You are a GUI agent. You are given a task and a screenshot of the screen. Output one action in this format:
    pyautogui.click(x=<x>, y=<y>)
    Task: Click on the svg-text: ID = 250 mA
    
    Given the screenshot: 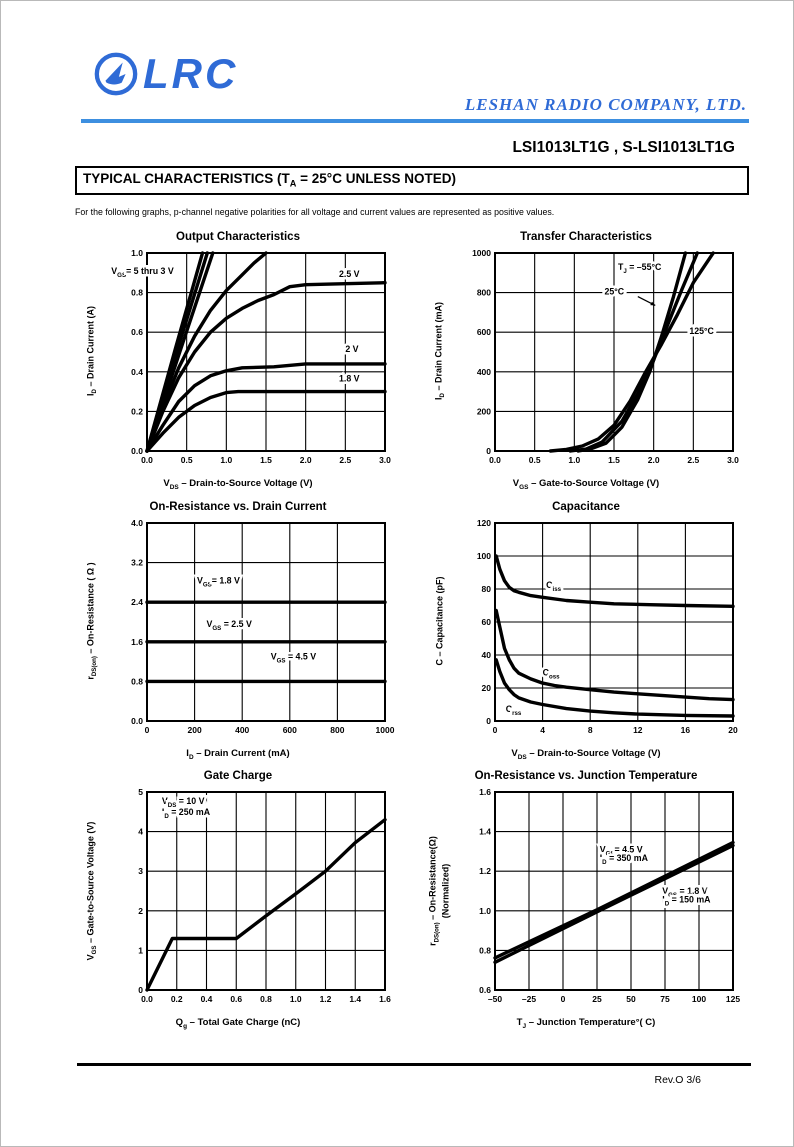 What is the action you would take?
    pyautogui.click(x=186, y=813)
    